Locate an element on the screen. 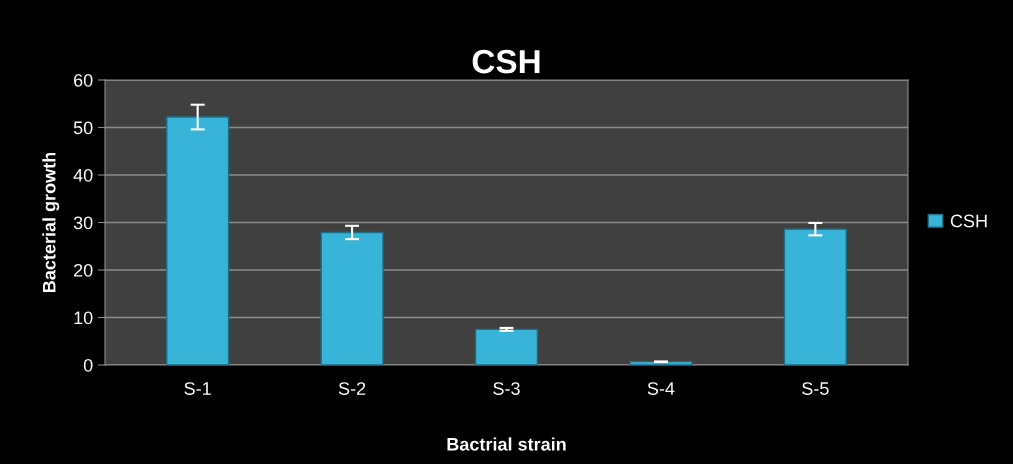 The width and height of the screenshot is (1013, 464). y-tick-label: 50 is located at coordinates (83, 128).